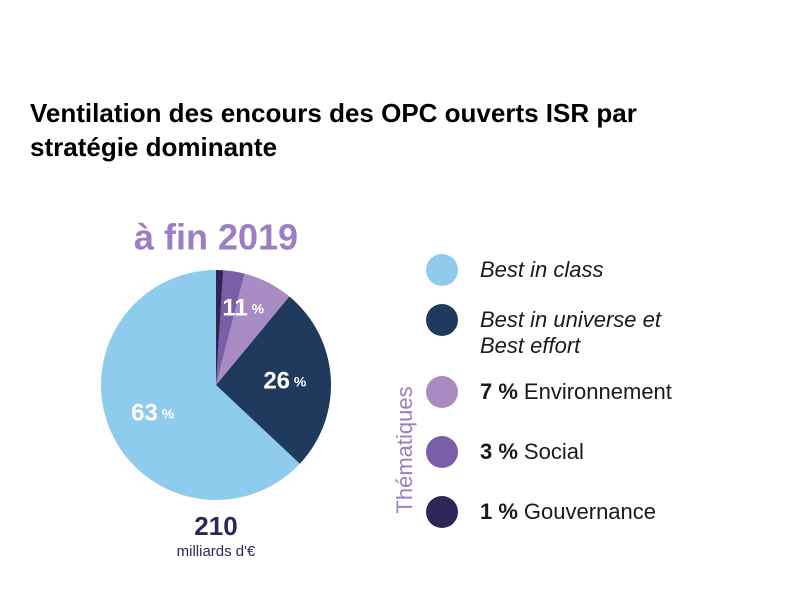 The image size is (800, 601). I want to click on legend-label: Gouvernance, so click(590, 511).